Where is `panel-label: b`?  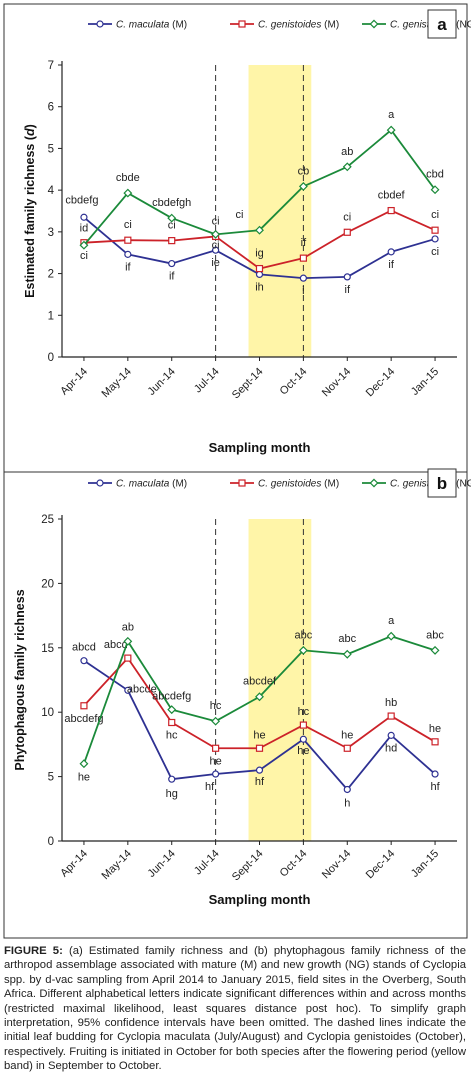
panel-label: b is located at coordinates (442, 483).